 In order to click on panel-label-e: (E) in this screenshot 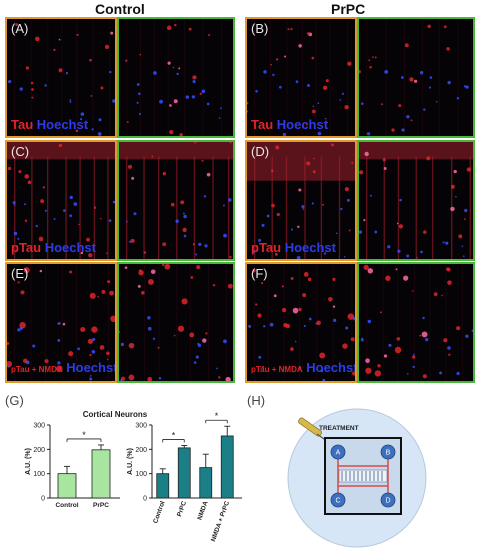, I will do `click(20, 273)`.